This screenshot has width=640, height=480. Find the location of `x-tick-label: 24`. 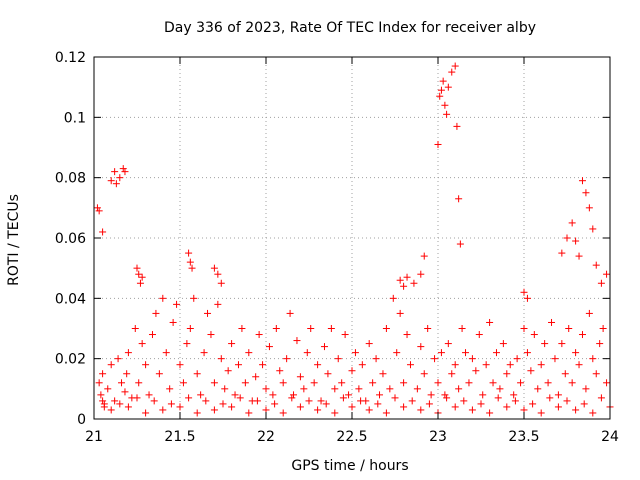

x-tick-label: 24 is located at coordinates (610, 437).